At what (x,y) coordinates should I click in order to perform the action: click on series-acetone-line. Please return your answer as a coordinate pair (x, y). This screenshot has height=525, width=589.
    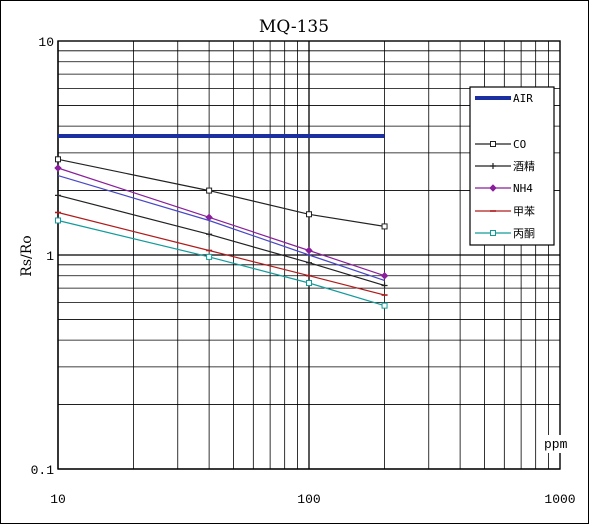
    Looking at the image, I should click on (221, 263).